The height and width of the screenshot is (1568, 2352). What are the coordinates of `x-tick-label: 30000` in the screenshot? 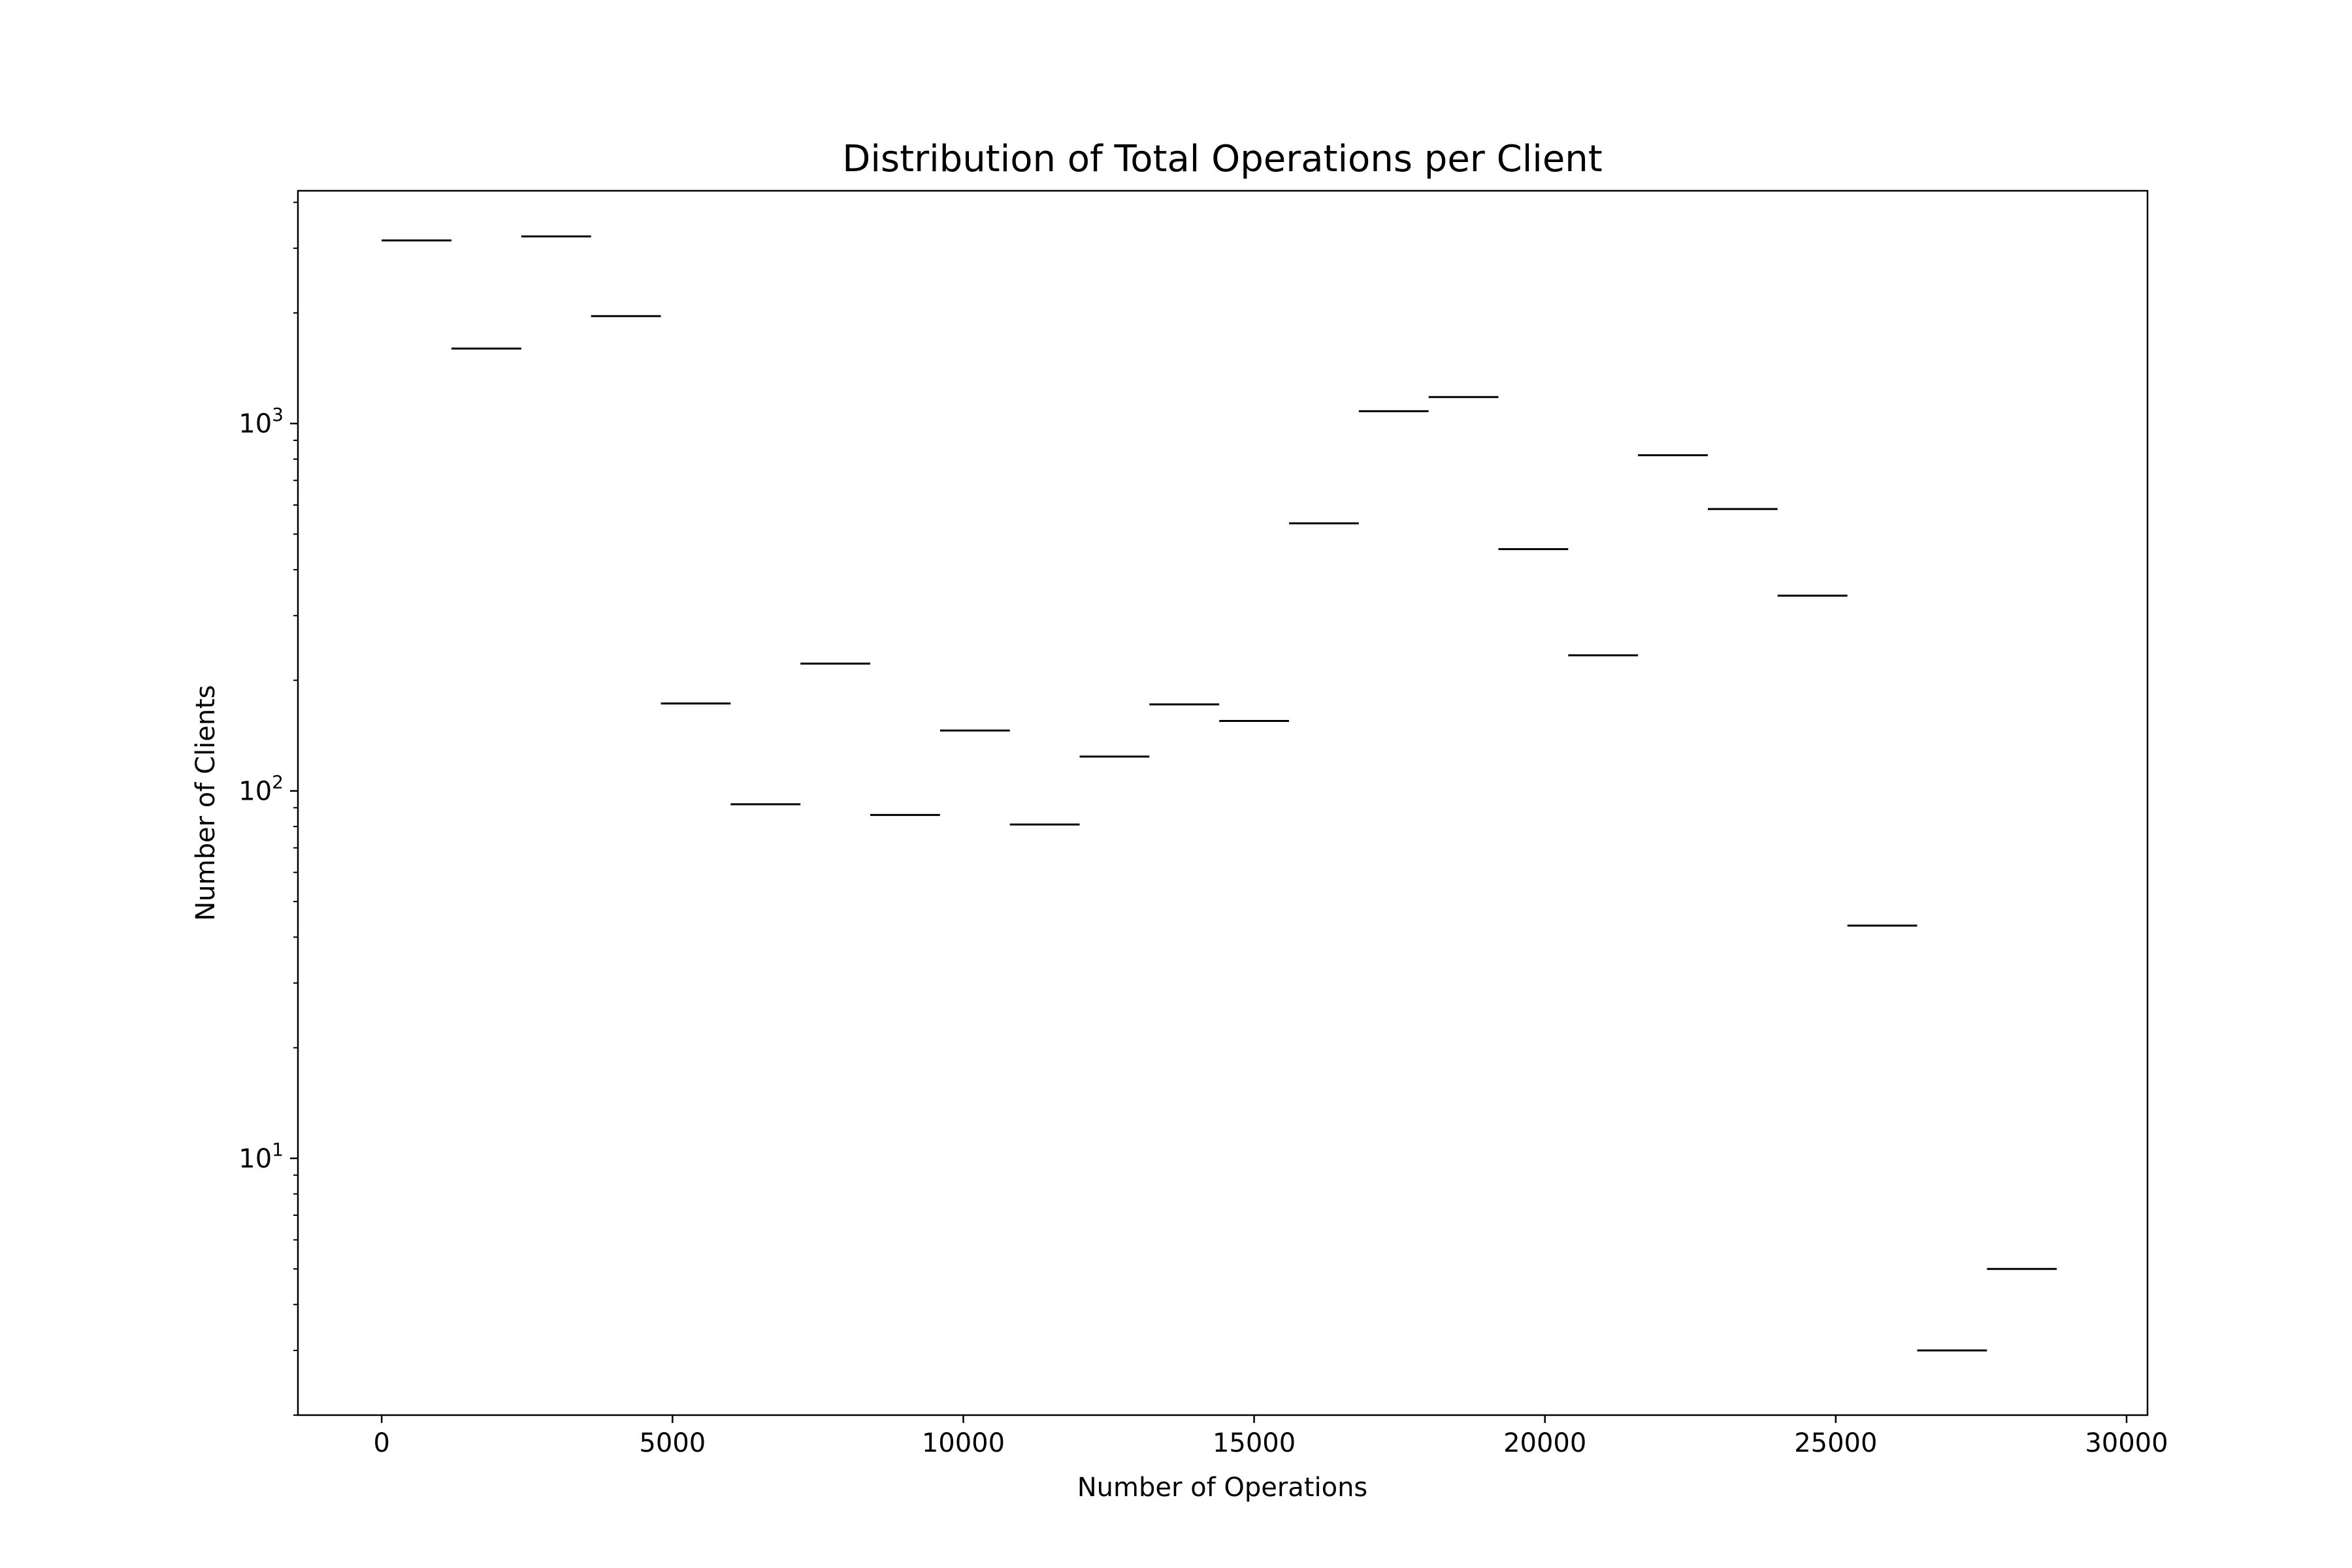 It's located at (2126, 1443).